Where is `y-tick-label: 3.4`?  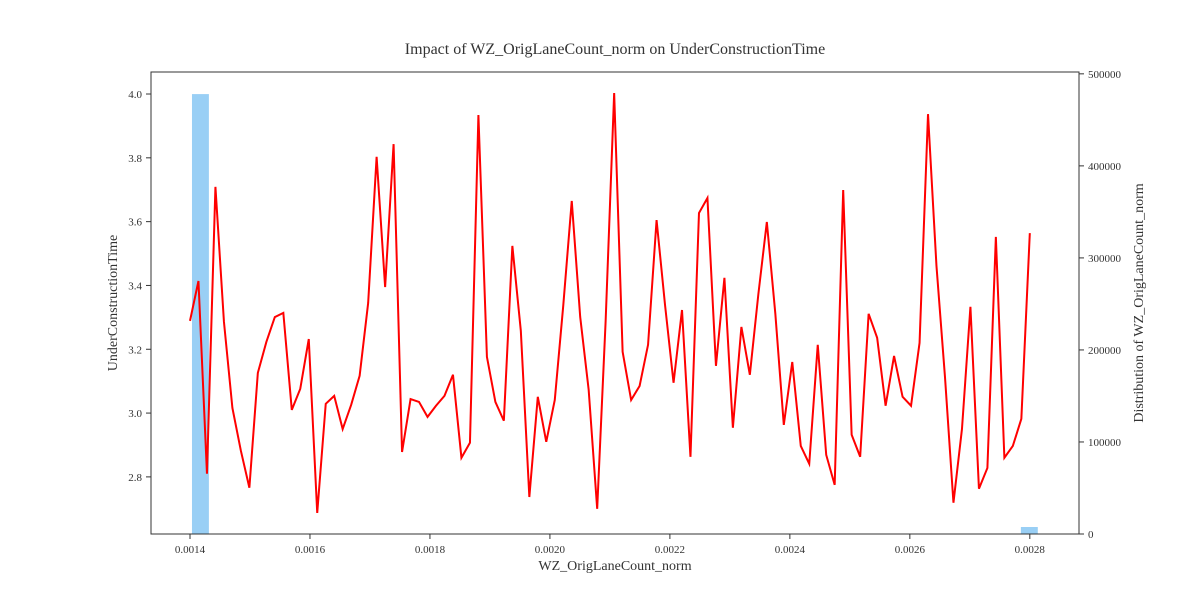
y-tick-label: 3.4 is located at coordinates (135, 286).